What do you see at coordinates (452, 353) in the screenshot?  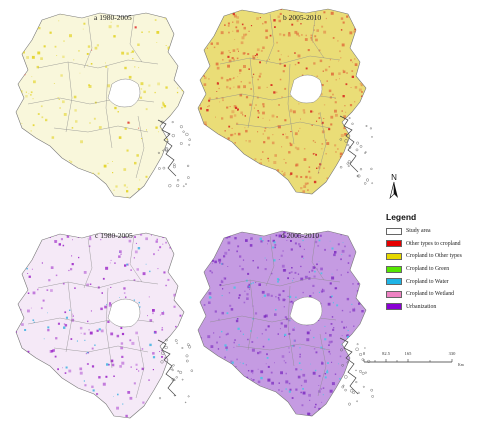 I see `scale-tick-label: 330` at bounding box center [452, 353].